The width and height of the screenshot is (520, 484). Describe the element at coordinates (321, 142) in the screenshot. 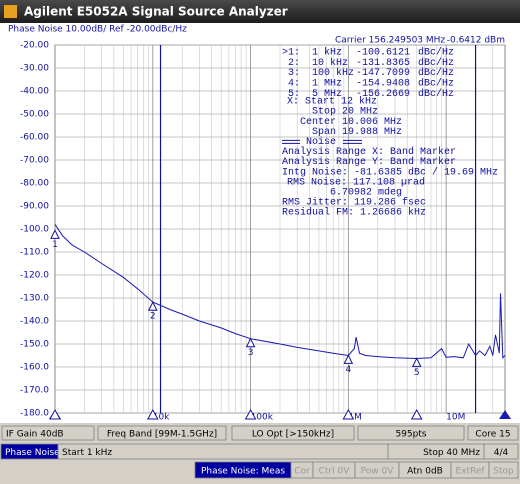

I see `readout-line: Noise` at that location.